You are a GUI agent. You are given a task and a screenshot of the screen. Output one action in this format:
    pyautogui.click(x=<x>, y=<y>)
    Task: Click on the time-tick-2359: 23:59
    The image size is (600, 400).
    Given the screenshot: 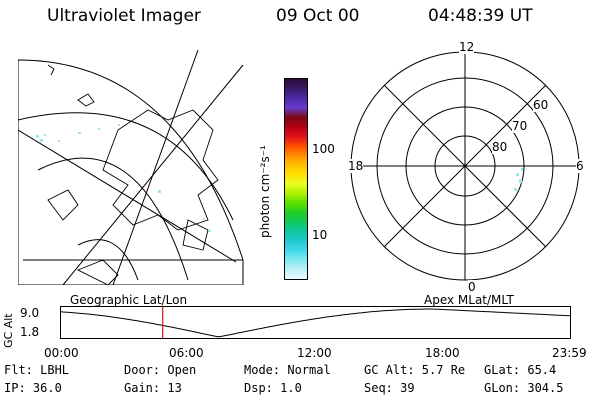 What is the action you would take?
    pyautogui.click(x=569, y=353)
    